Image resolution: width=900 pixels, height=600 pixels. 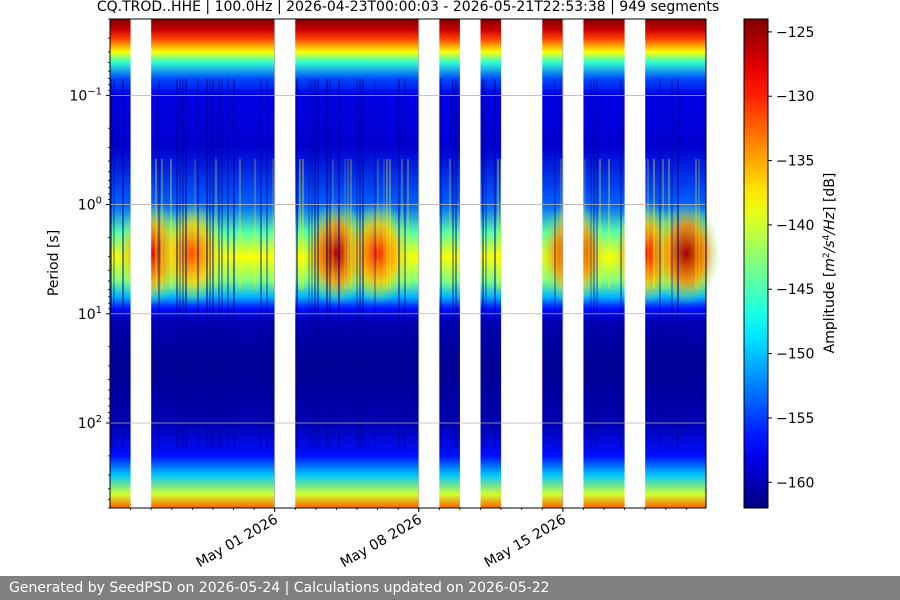 I want to click on x-tick-label: May 01 2026, so click(x=237, y=542).